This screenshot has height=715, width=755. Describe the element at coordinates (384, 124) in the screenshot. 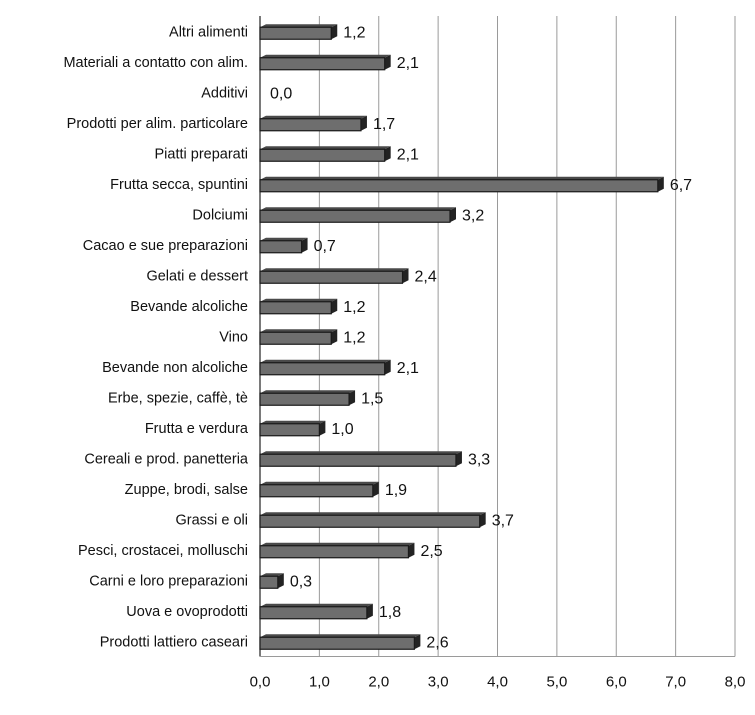

I see `data-label: 1,7` at that location.